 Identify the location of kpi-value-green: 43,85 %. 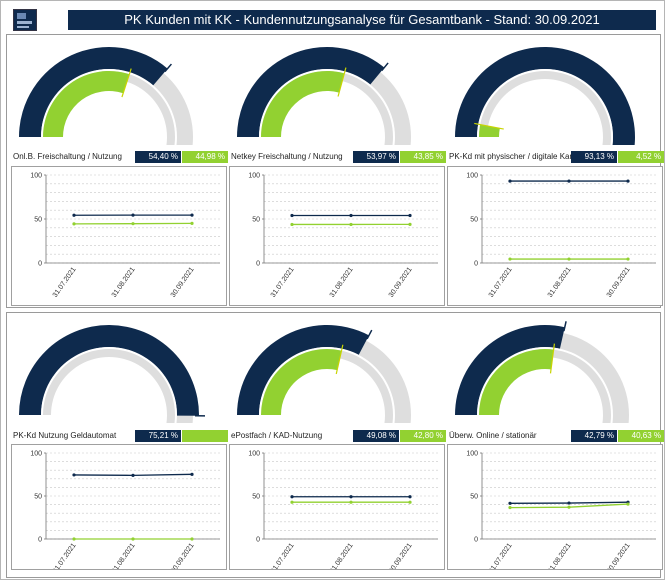
(423, 157).